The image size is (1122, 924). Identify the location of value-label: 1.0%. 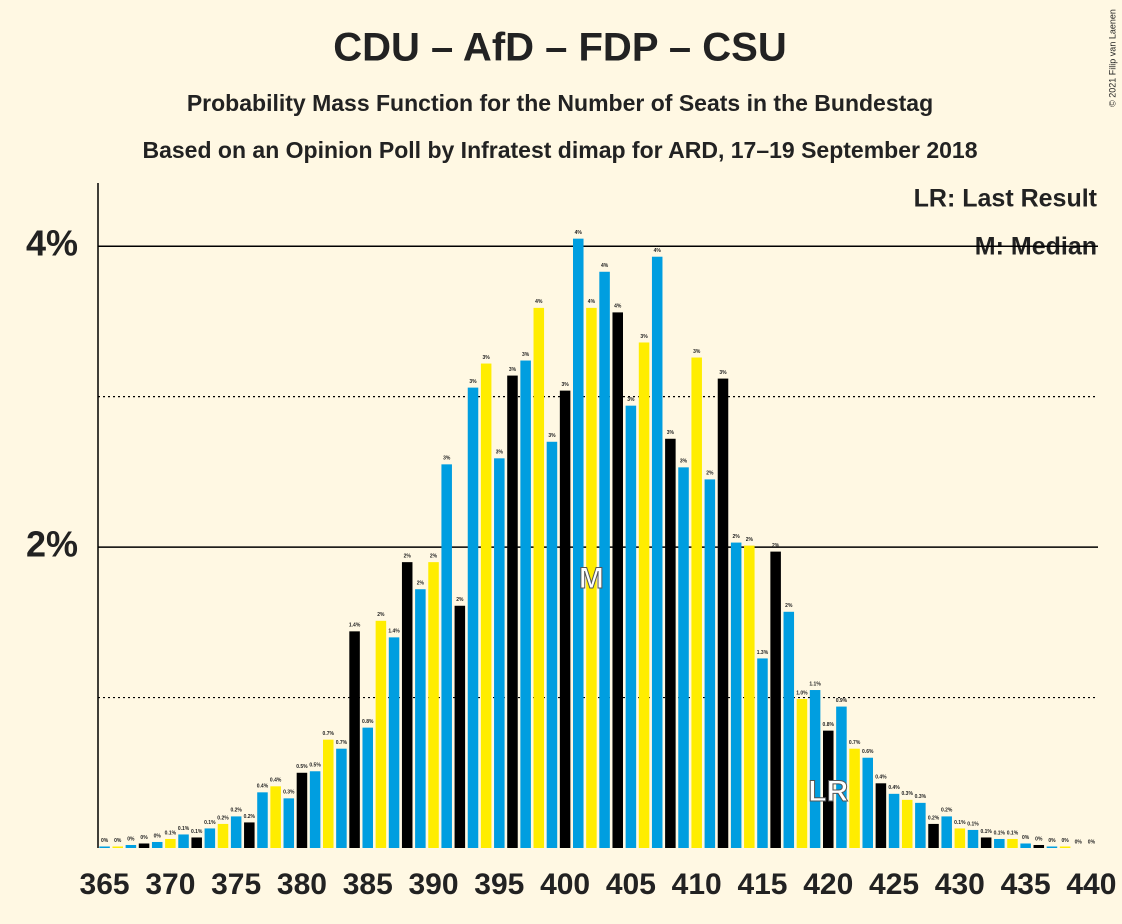
(802, 693).